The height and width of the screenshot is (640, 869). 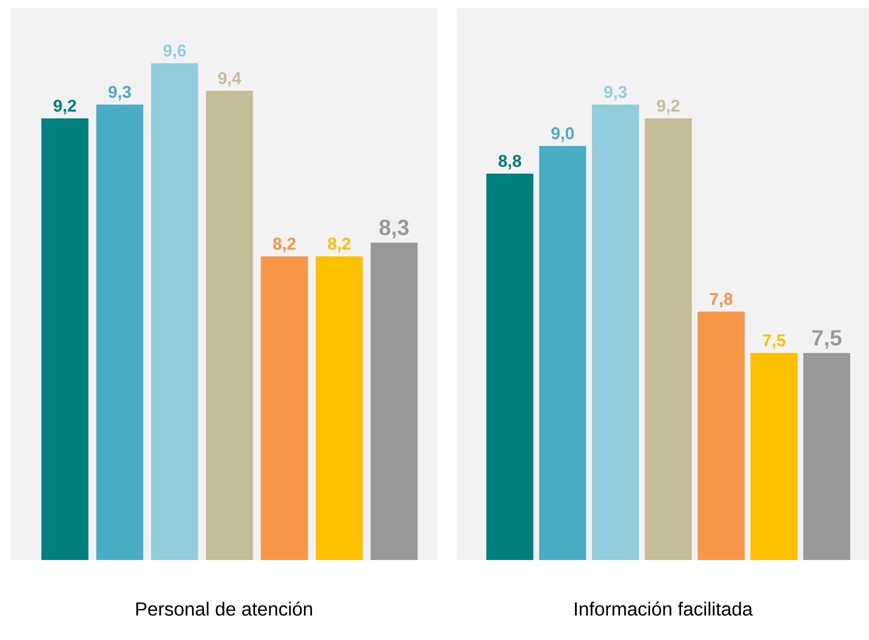 What do you see at coordinates (721, 300) in the screenshot?
I see `data-label: 7,8` at bounding box center [721, 300].